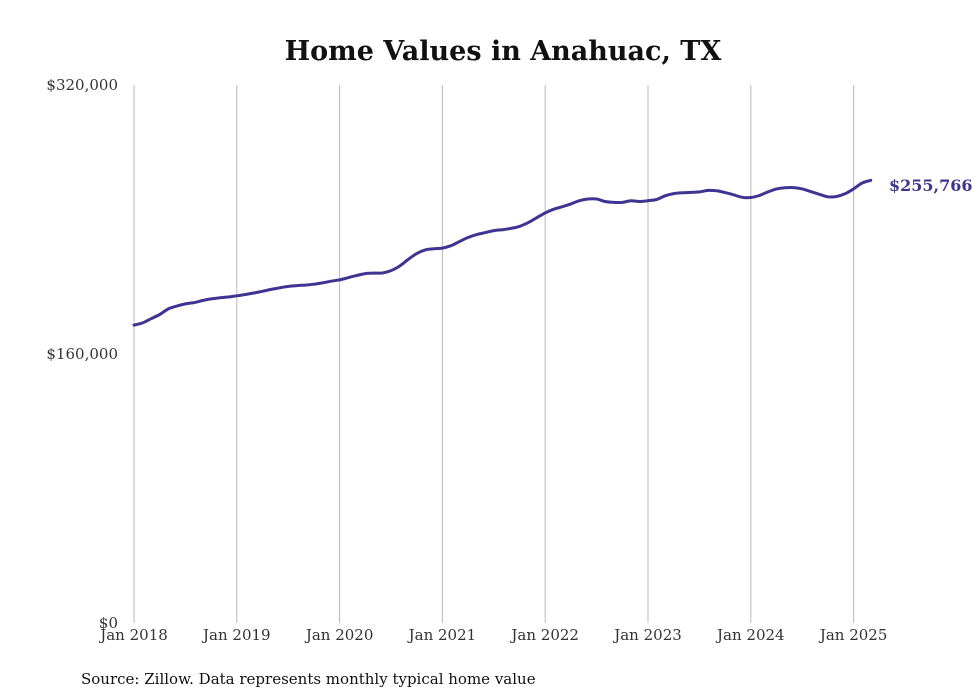 This screenshot has width=980, height=699. I want to click on y-tick-label: $160,000, so click(82, 354).